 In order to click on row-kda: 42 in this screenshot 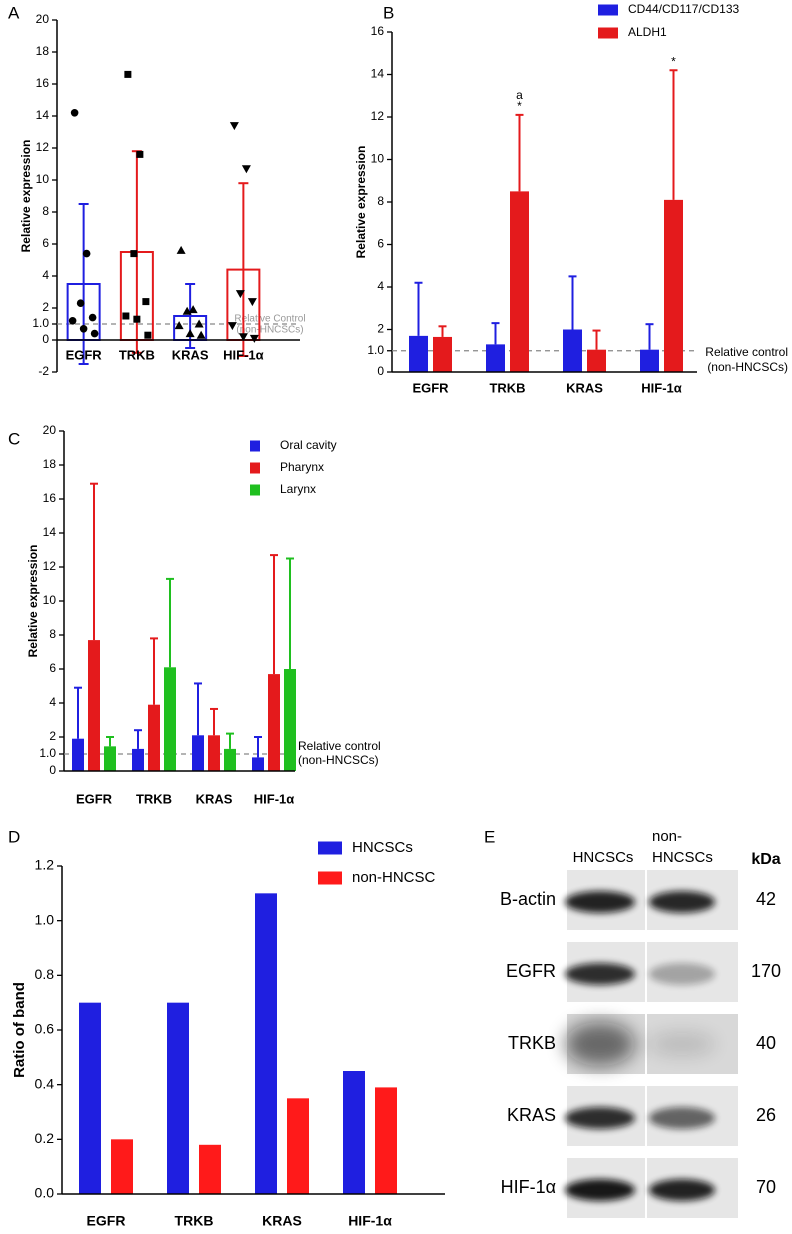, I will do `click(766, 899)`.